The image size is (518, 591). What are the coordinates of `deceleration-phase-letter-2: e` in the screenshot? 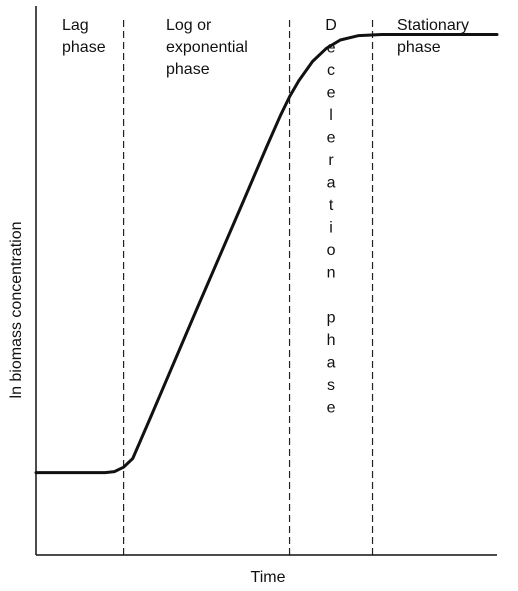 It's located at (331, 48).